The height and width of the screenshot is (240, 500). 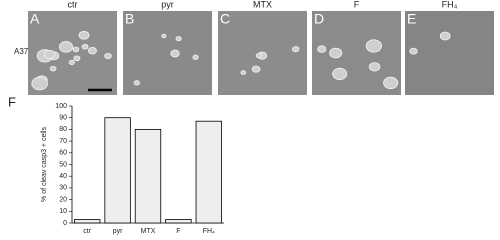 What do you see at coordinates (63, 141) in the screenshot?
I see `y-tick-label: 70` at bounding box center [63, 141].